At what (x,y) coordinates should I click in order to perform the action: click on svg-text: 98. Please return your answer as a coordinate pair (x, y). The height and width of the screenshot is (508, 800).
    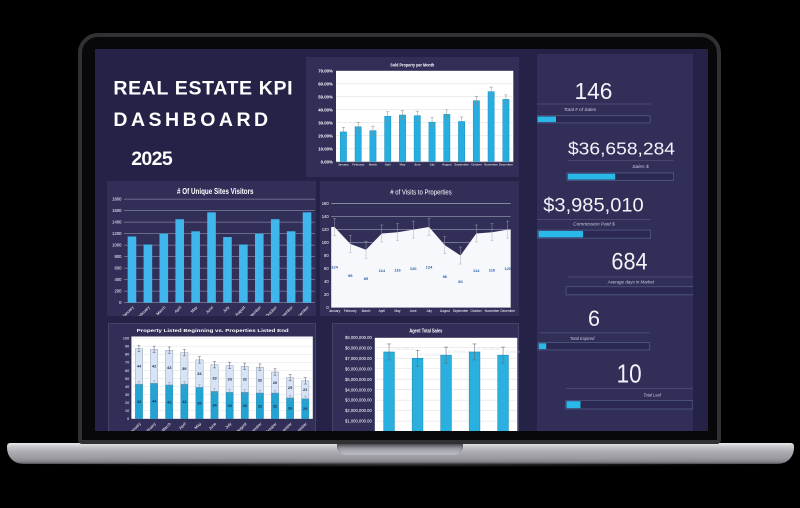
    Looking at the image, I should click on (350, 275).